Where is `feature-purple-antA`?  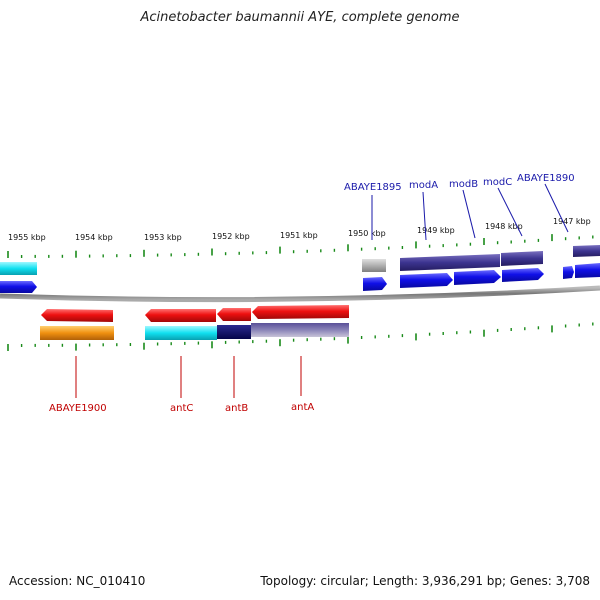 feature-purple-antA is located at coordinates (300, 330).